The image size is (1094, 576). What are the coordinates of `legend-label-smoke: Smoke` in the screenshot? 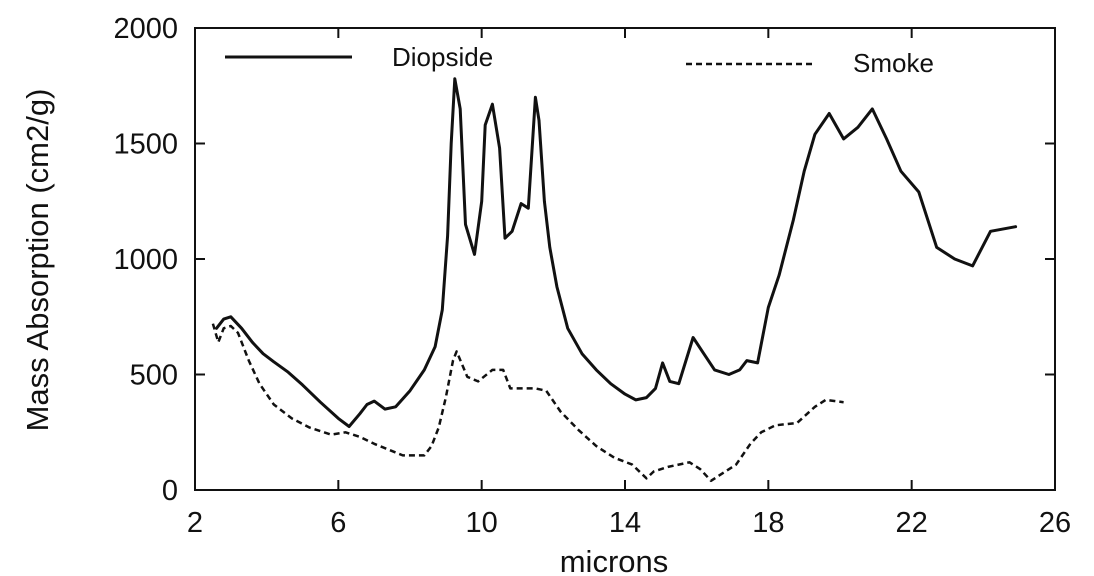 It's located at (893, 63).